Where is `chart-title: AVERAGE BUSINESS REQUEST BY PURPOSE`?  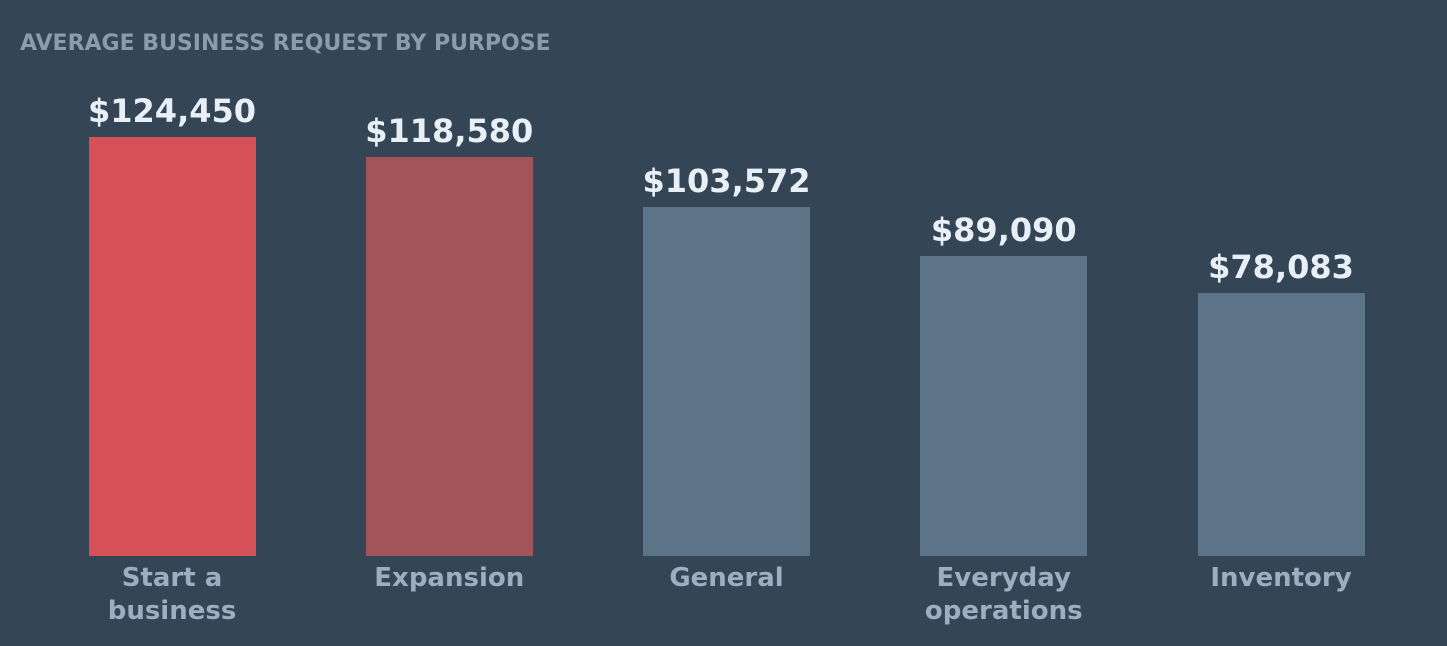
chart-title: AVERAGE BUSINESS REQUEST BY PURPOSE is located at coordinates (285, 43).